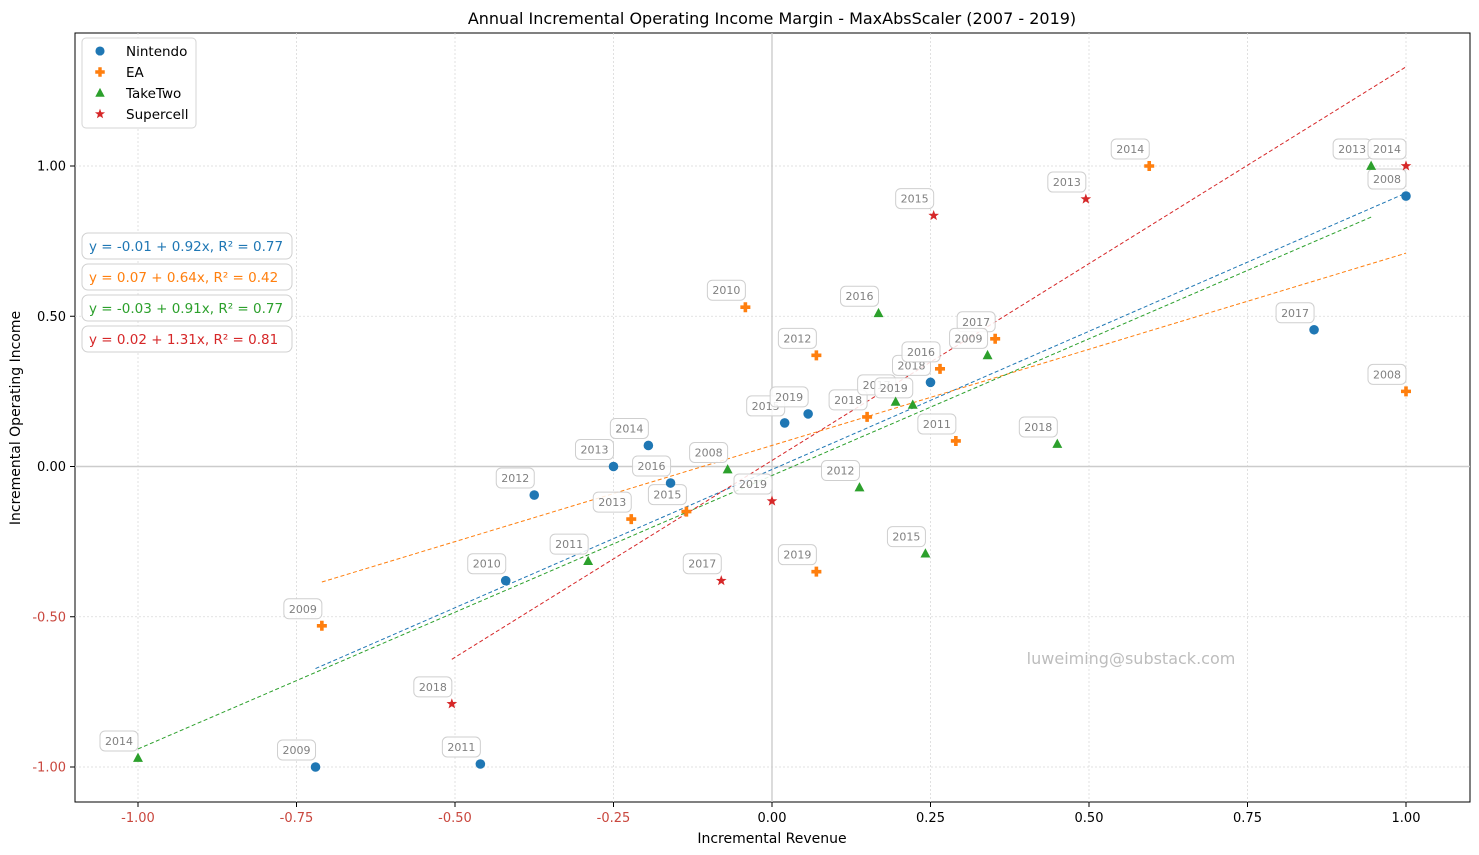 This screenshot has height=855, width=1479. I want to click on x-axis-label: Incremental Revenue, so click(771, 839).